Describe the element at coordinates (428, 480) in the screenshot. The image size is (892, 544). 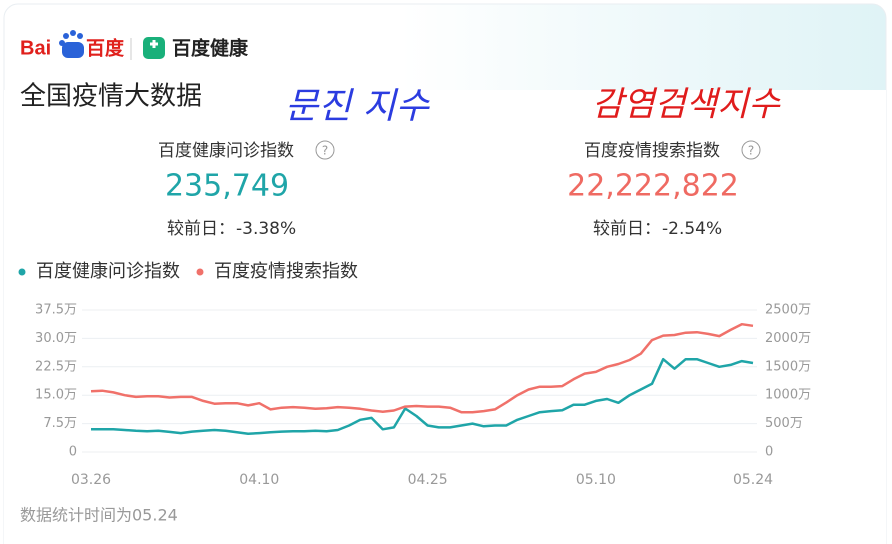
I see `x-tick-label: 04.25` at that location.